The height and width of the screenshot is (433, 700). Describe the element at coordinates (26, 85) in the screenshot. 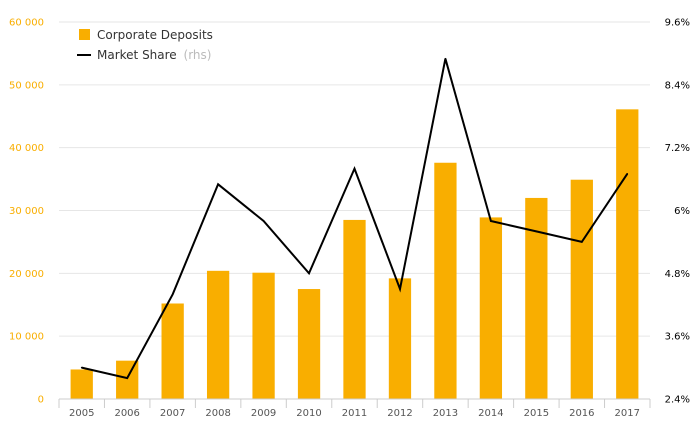

I see `y-left-tick-label: 50 000` at that location.